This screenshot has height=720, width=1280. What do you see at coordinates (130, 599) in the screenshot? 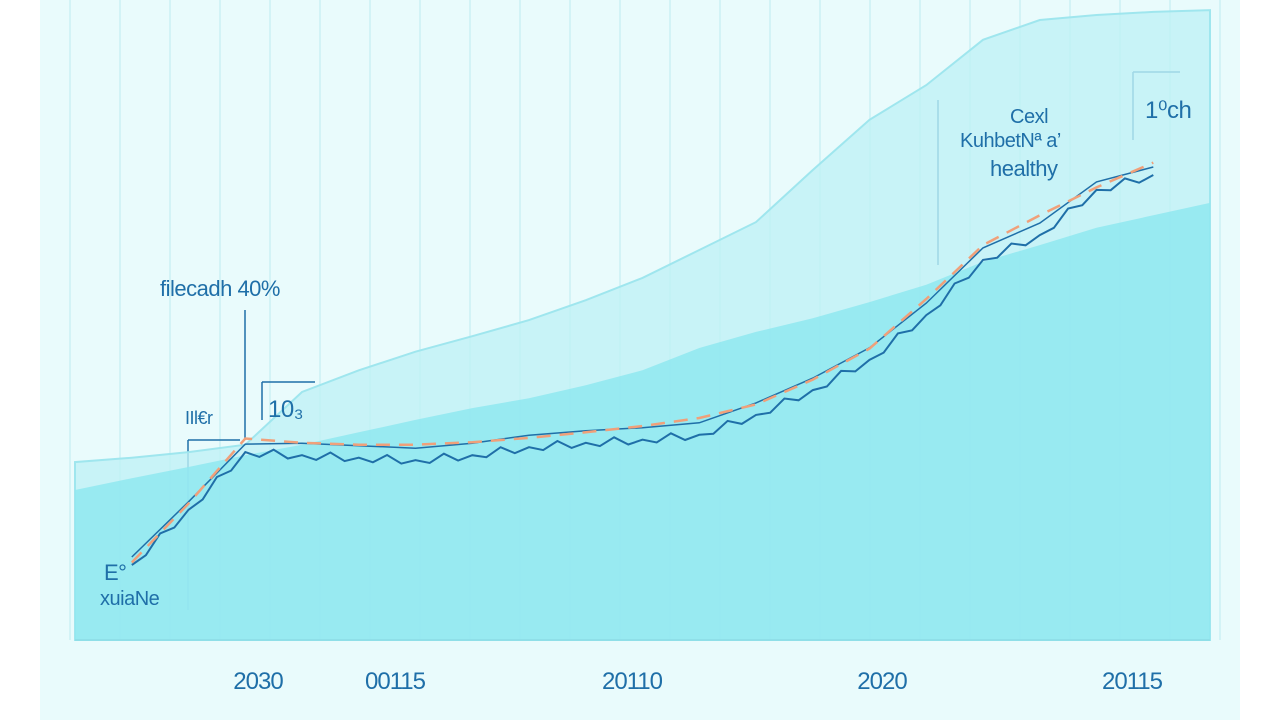
I see `annotation-label: xuiaNe` at bounding box center [130, 599].